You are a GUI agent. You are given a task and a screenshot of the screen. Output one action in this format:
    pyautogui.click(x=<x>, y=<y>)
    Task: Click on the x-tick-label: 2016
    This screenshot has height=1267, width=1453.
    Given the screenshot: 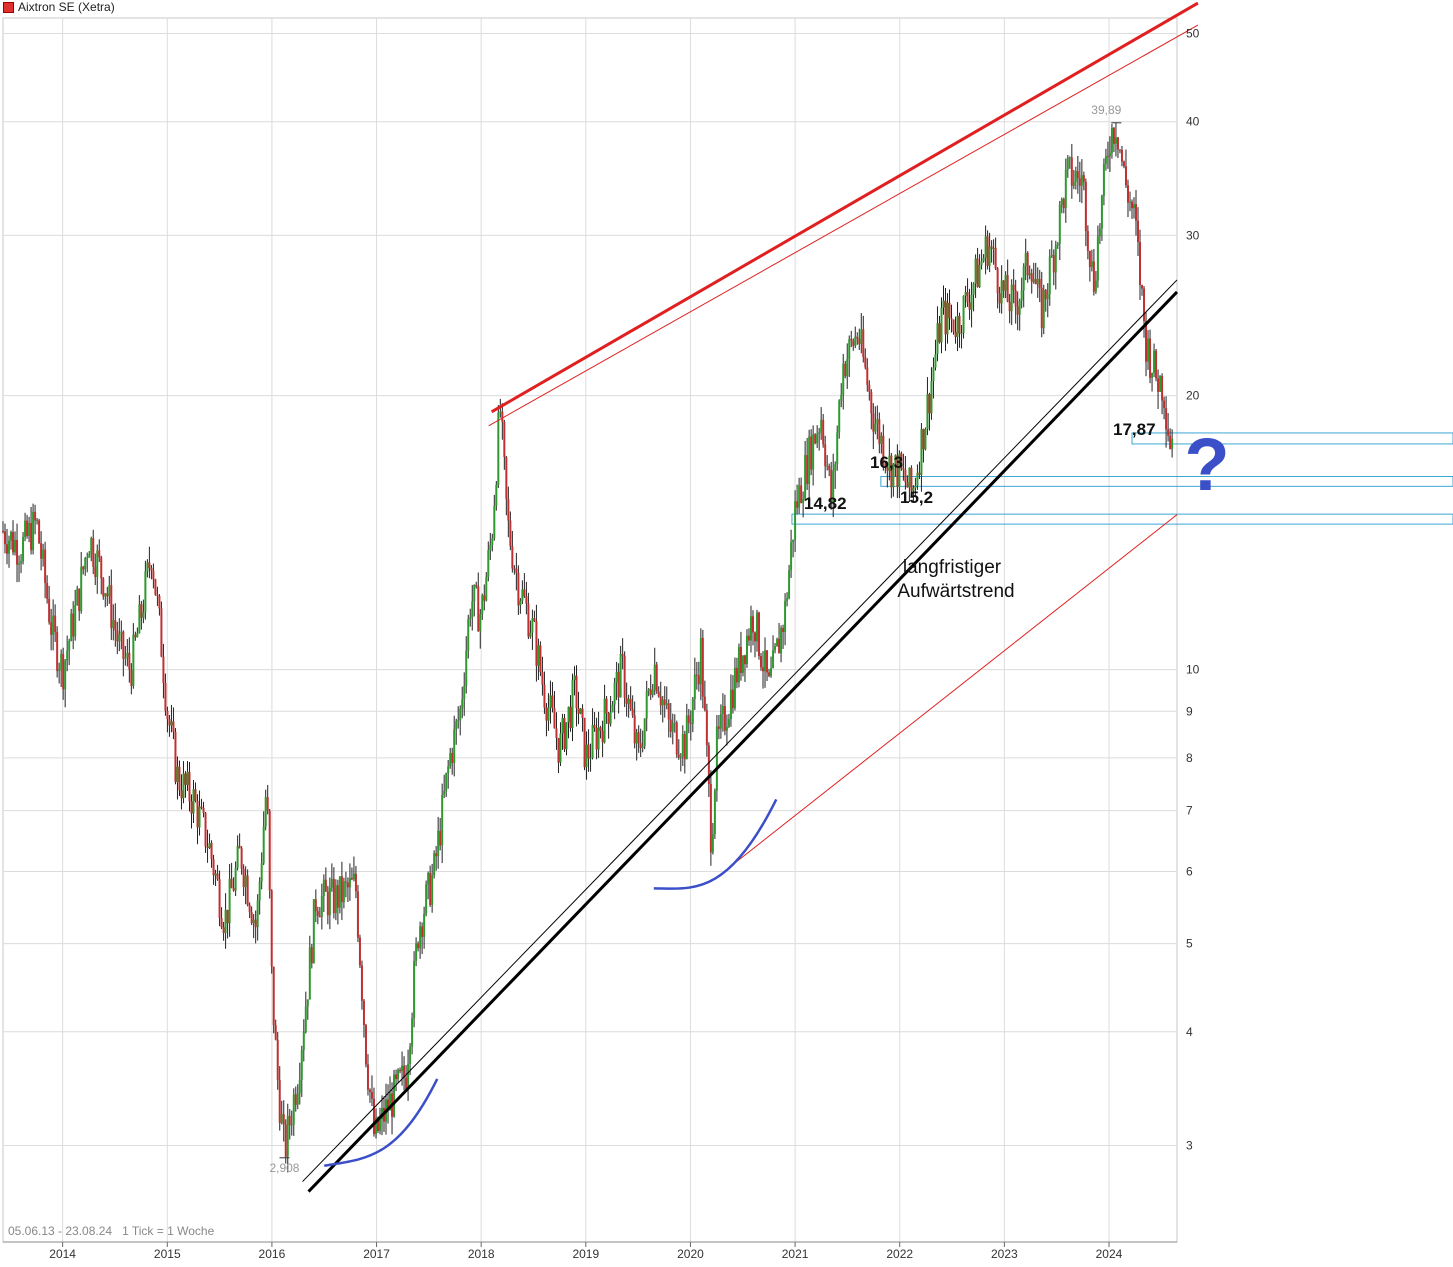 What is the action you would take?
    pyautogui.click(x=272, y=1254)
    